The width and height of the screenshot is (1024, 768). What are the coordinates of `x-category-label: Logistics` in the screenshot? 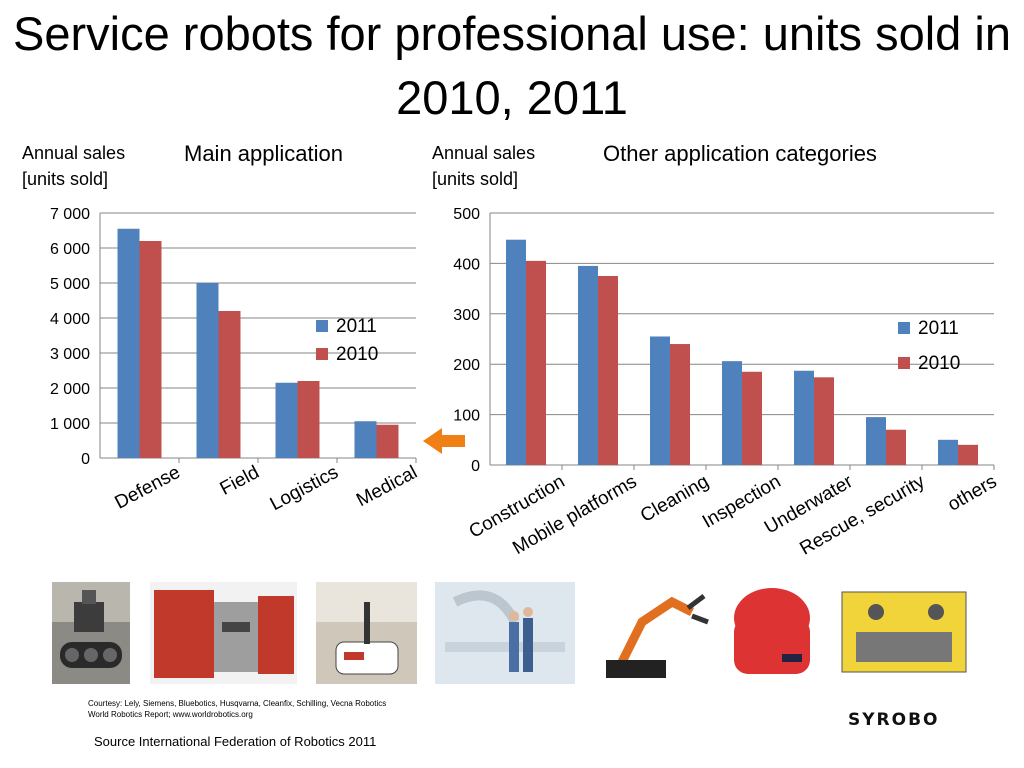 It's located at (304, 488).